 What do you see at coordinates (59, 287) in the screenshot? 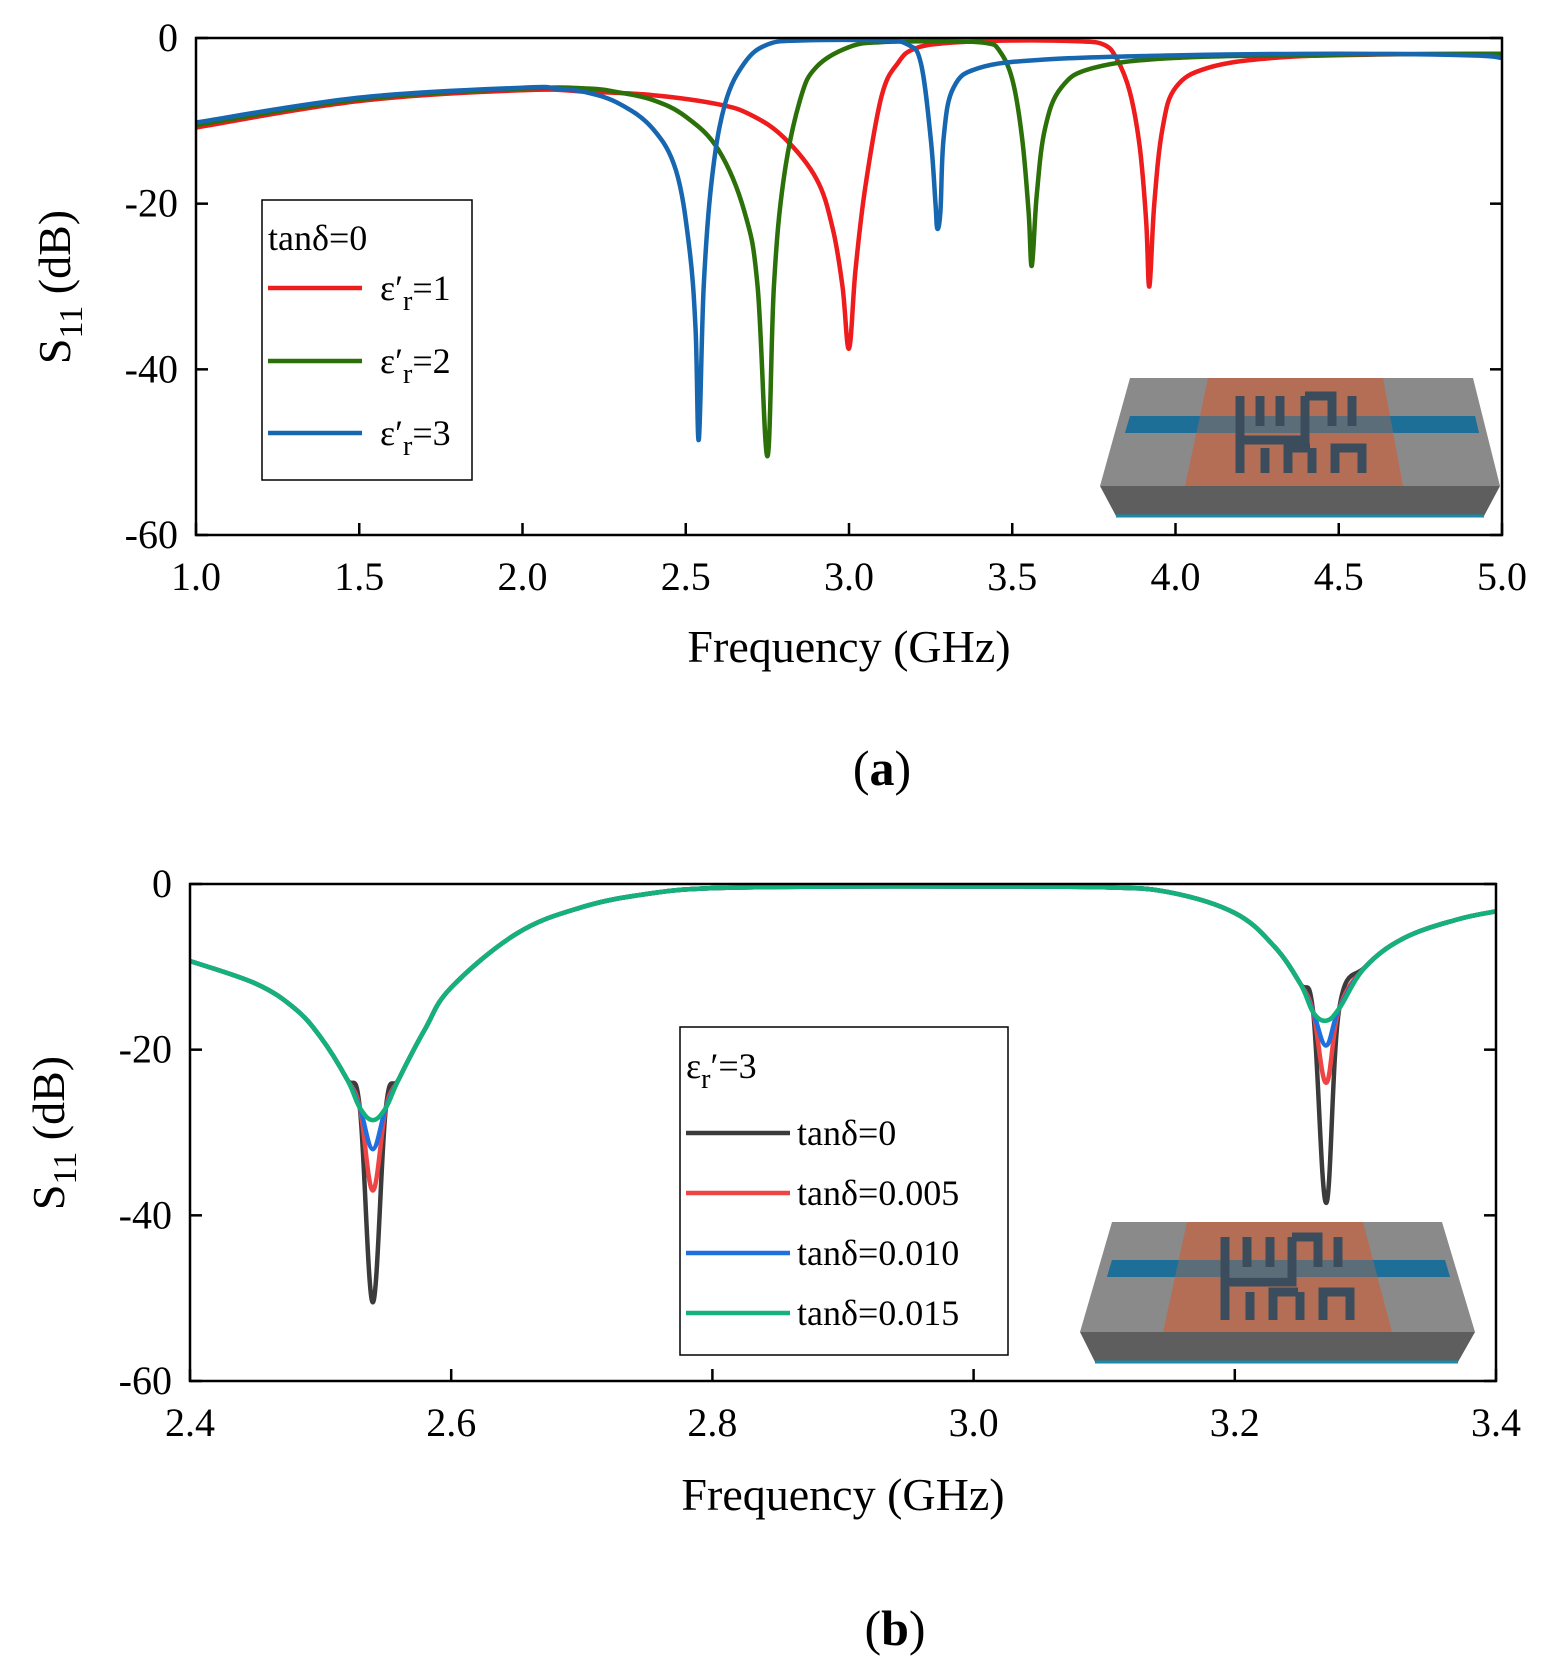
I see `y-axis-title-a: S11 (dB)` at bounding box center [59, 287].